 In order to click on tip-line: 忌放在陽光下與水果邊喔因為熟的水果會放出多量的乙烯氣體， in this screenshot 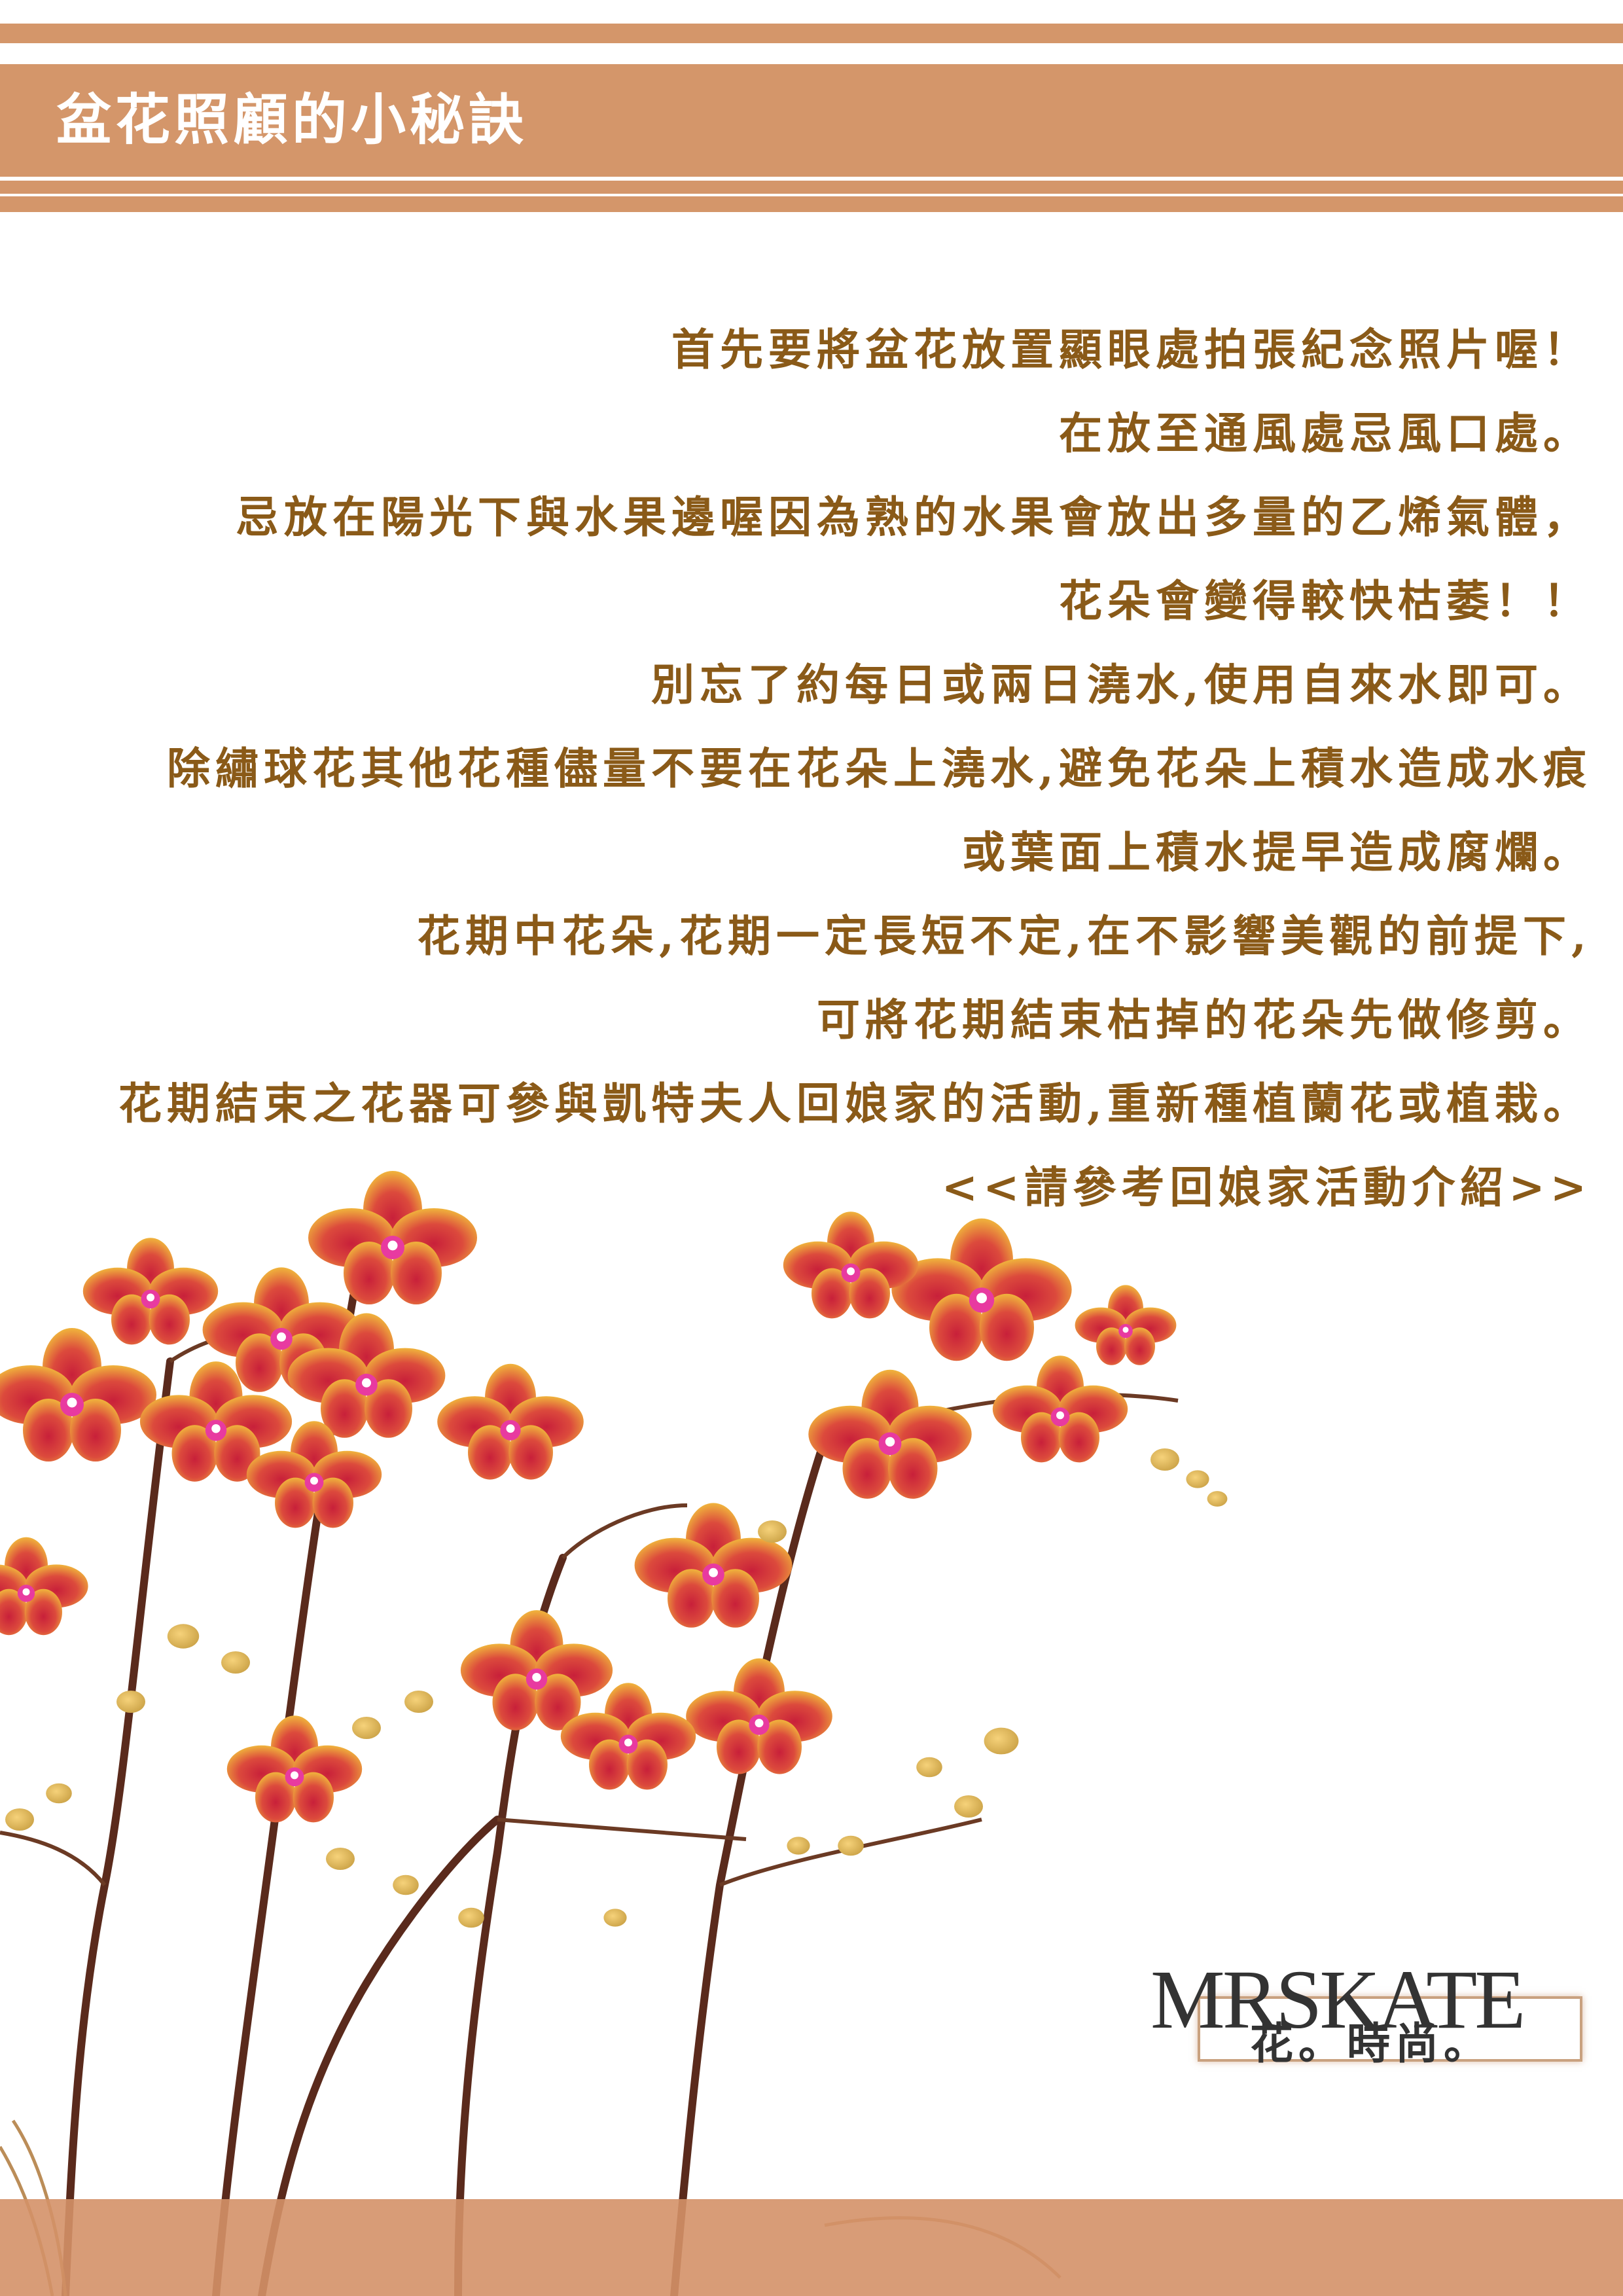, I will do `click(914, 517)`.